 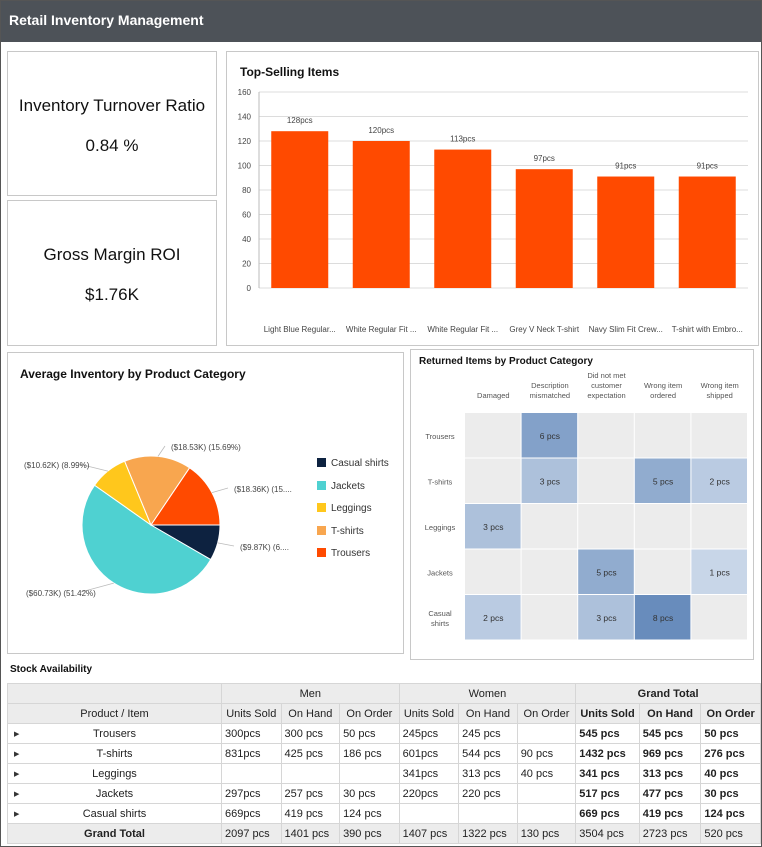 What do you see at coordinates (429, 733) in the screenshot?
I see `table-cell: 245pcs` at bounding box center [429, 733].